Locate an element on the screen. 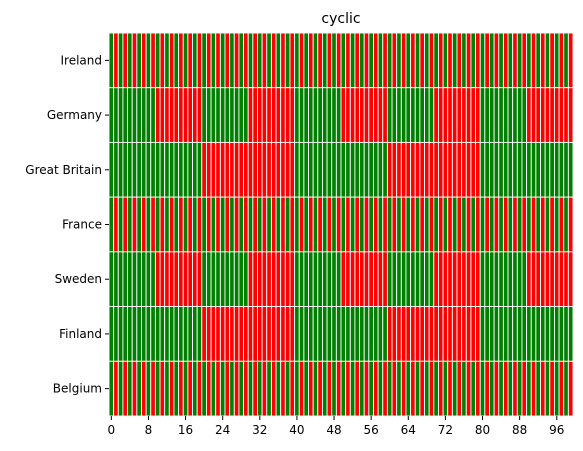  y-tick-label: Ireland is located at coordinates (81, 60).